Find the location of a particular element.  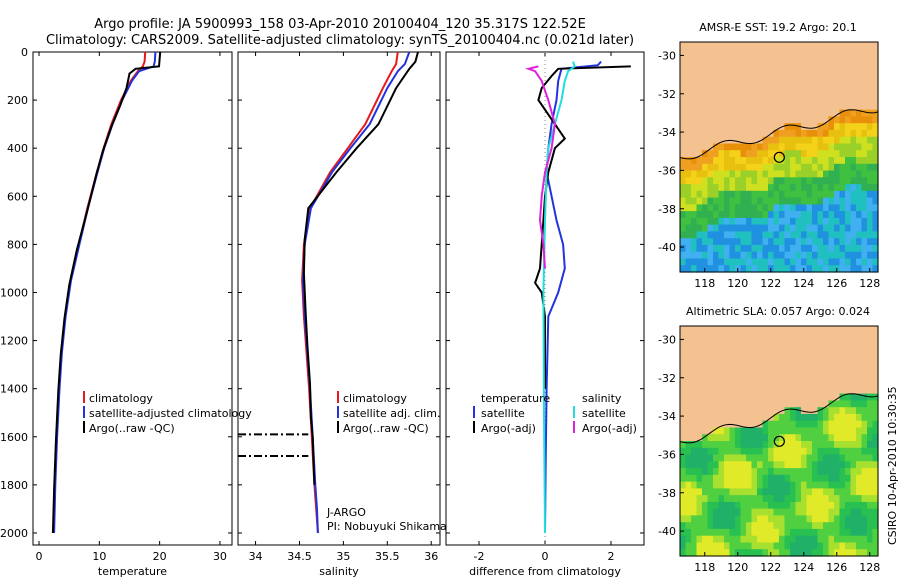

legend-salinity-satellite: satellite is located at coordinates (604, 413).